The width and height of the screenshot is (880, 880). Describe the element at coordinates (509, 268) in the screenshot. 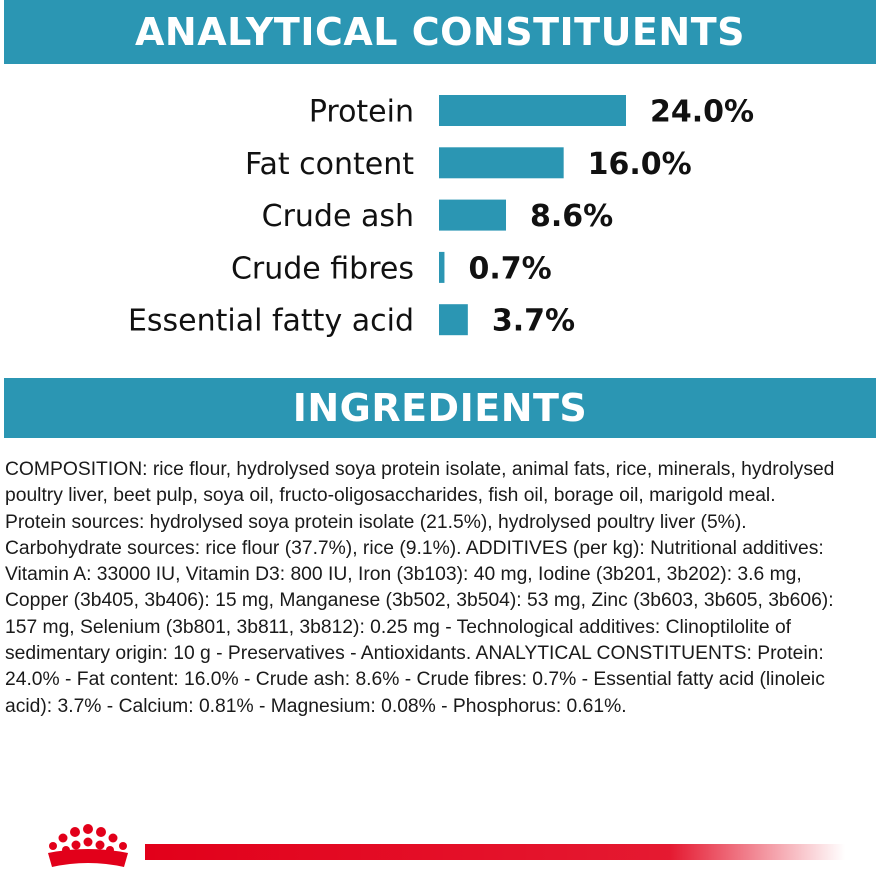

I see `value-label: 0.7%` at that location.